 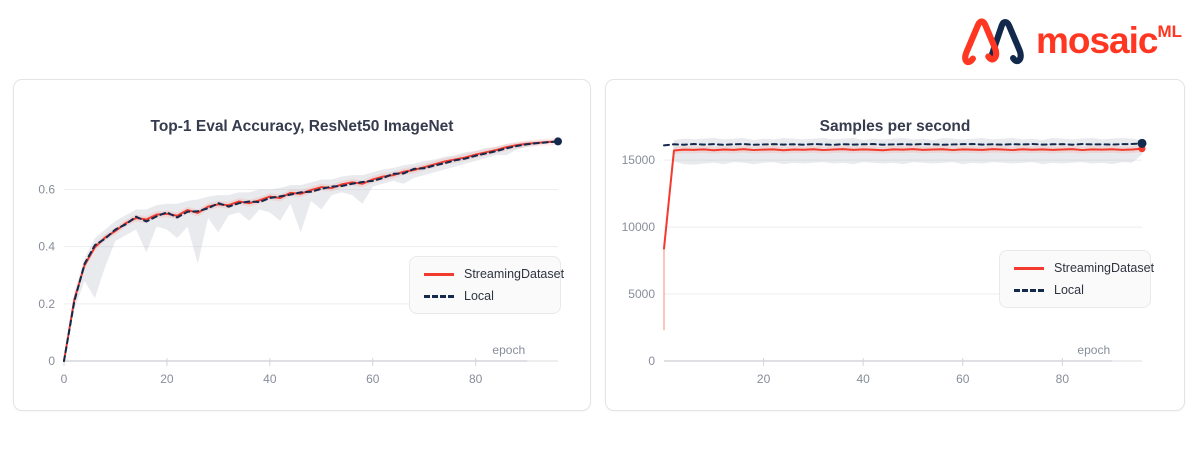 What do you see at coordinates (895, 126) in the screenshot?
I see `chart-title-throughput: Samples per second` at bounding box center [895, 126].